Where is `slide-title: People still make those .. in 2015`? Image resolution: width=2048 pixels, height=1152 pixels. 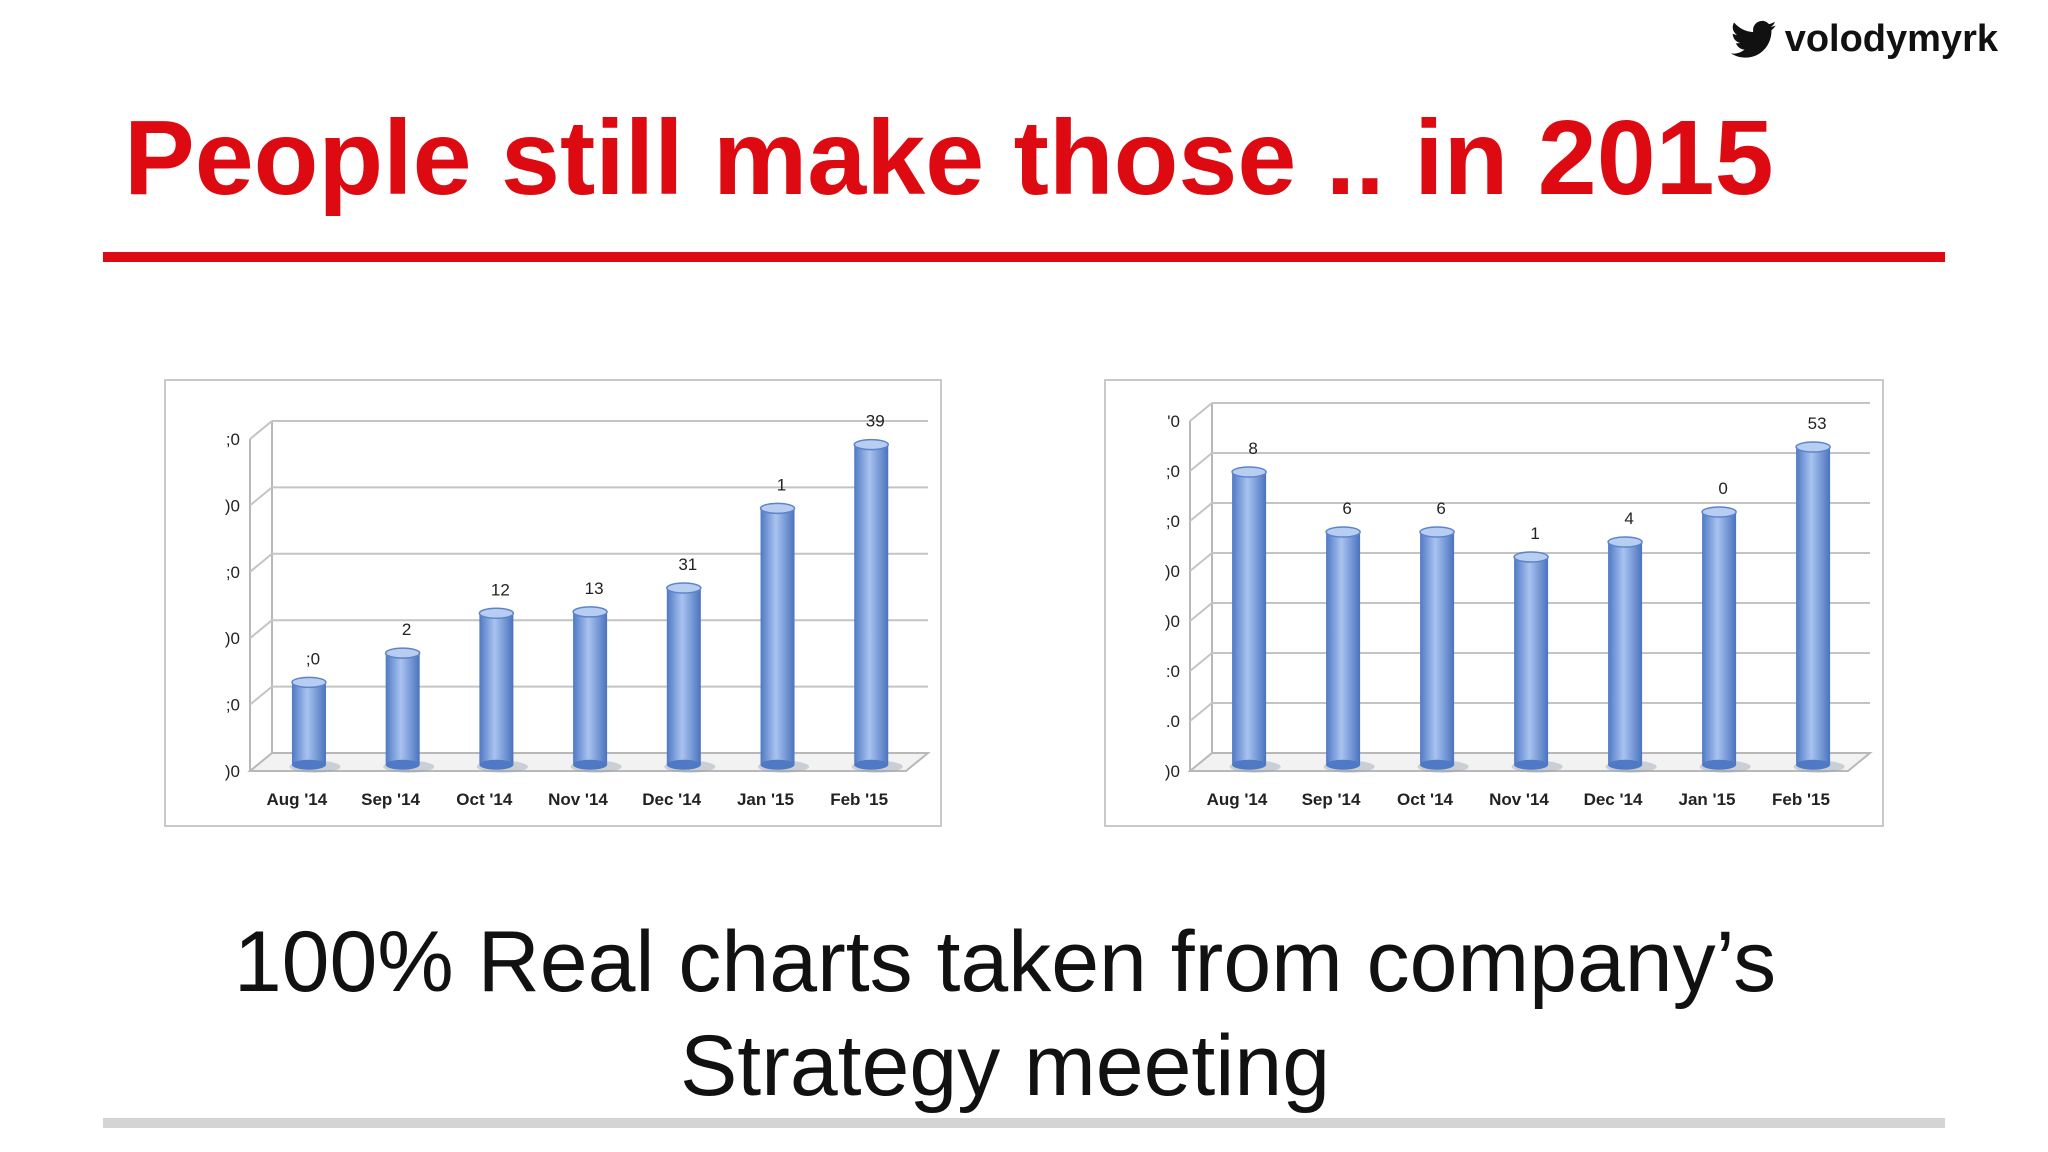 slide-title: People still make those .. in 2015 is located at coordinates (949, 158).